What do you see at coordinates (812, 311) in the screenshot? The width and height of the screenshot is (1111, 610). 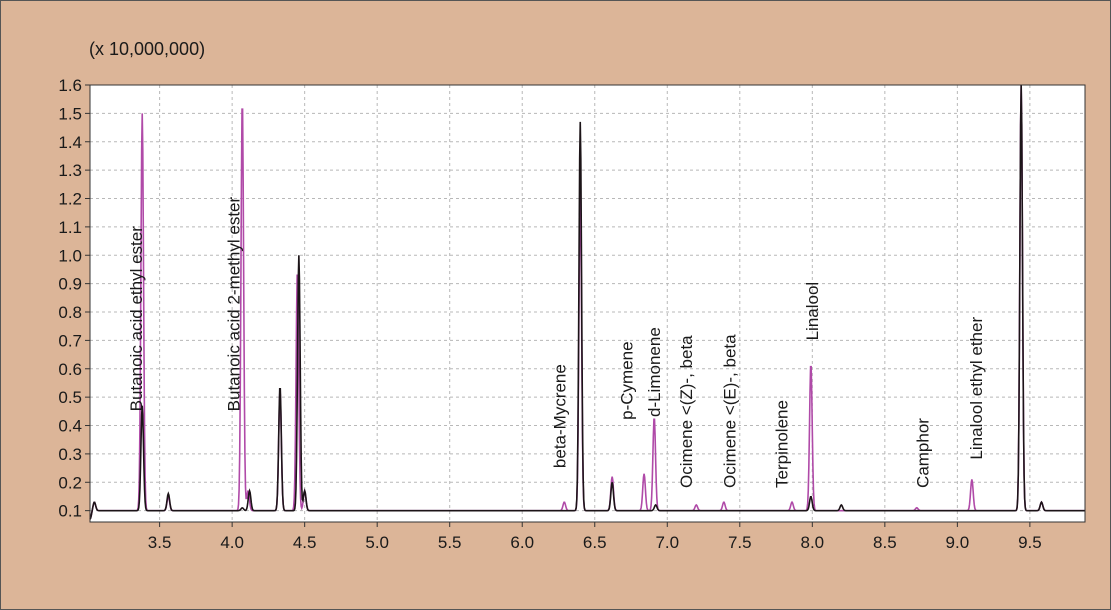 I see `peak-label: Linalool` at bounding box center [812, 311].